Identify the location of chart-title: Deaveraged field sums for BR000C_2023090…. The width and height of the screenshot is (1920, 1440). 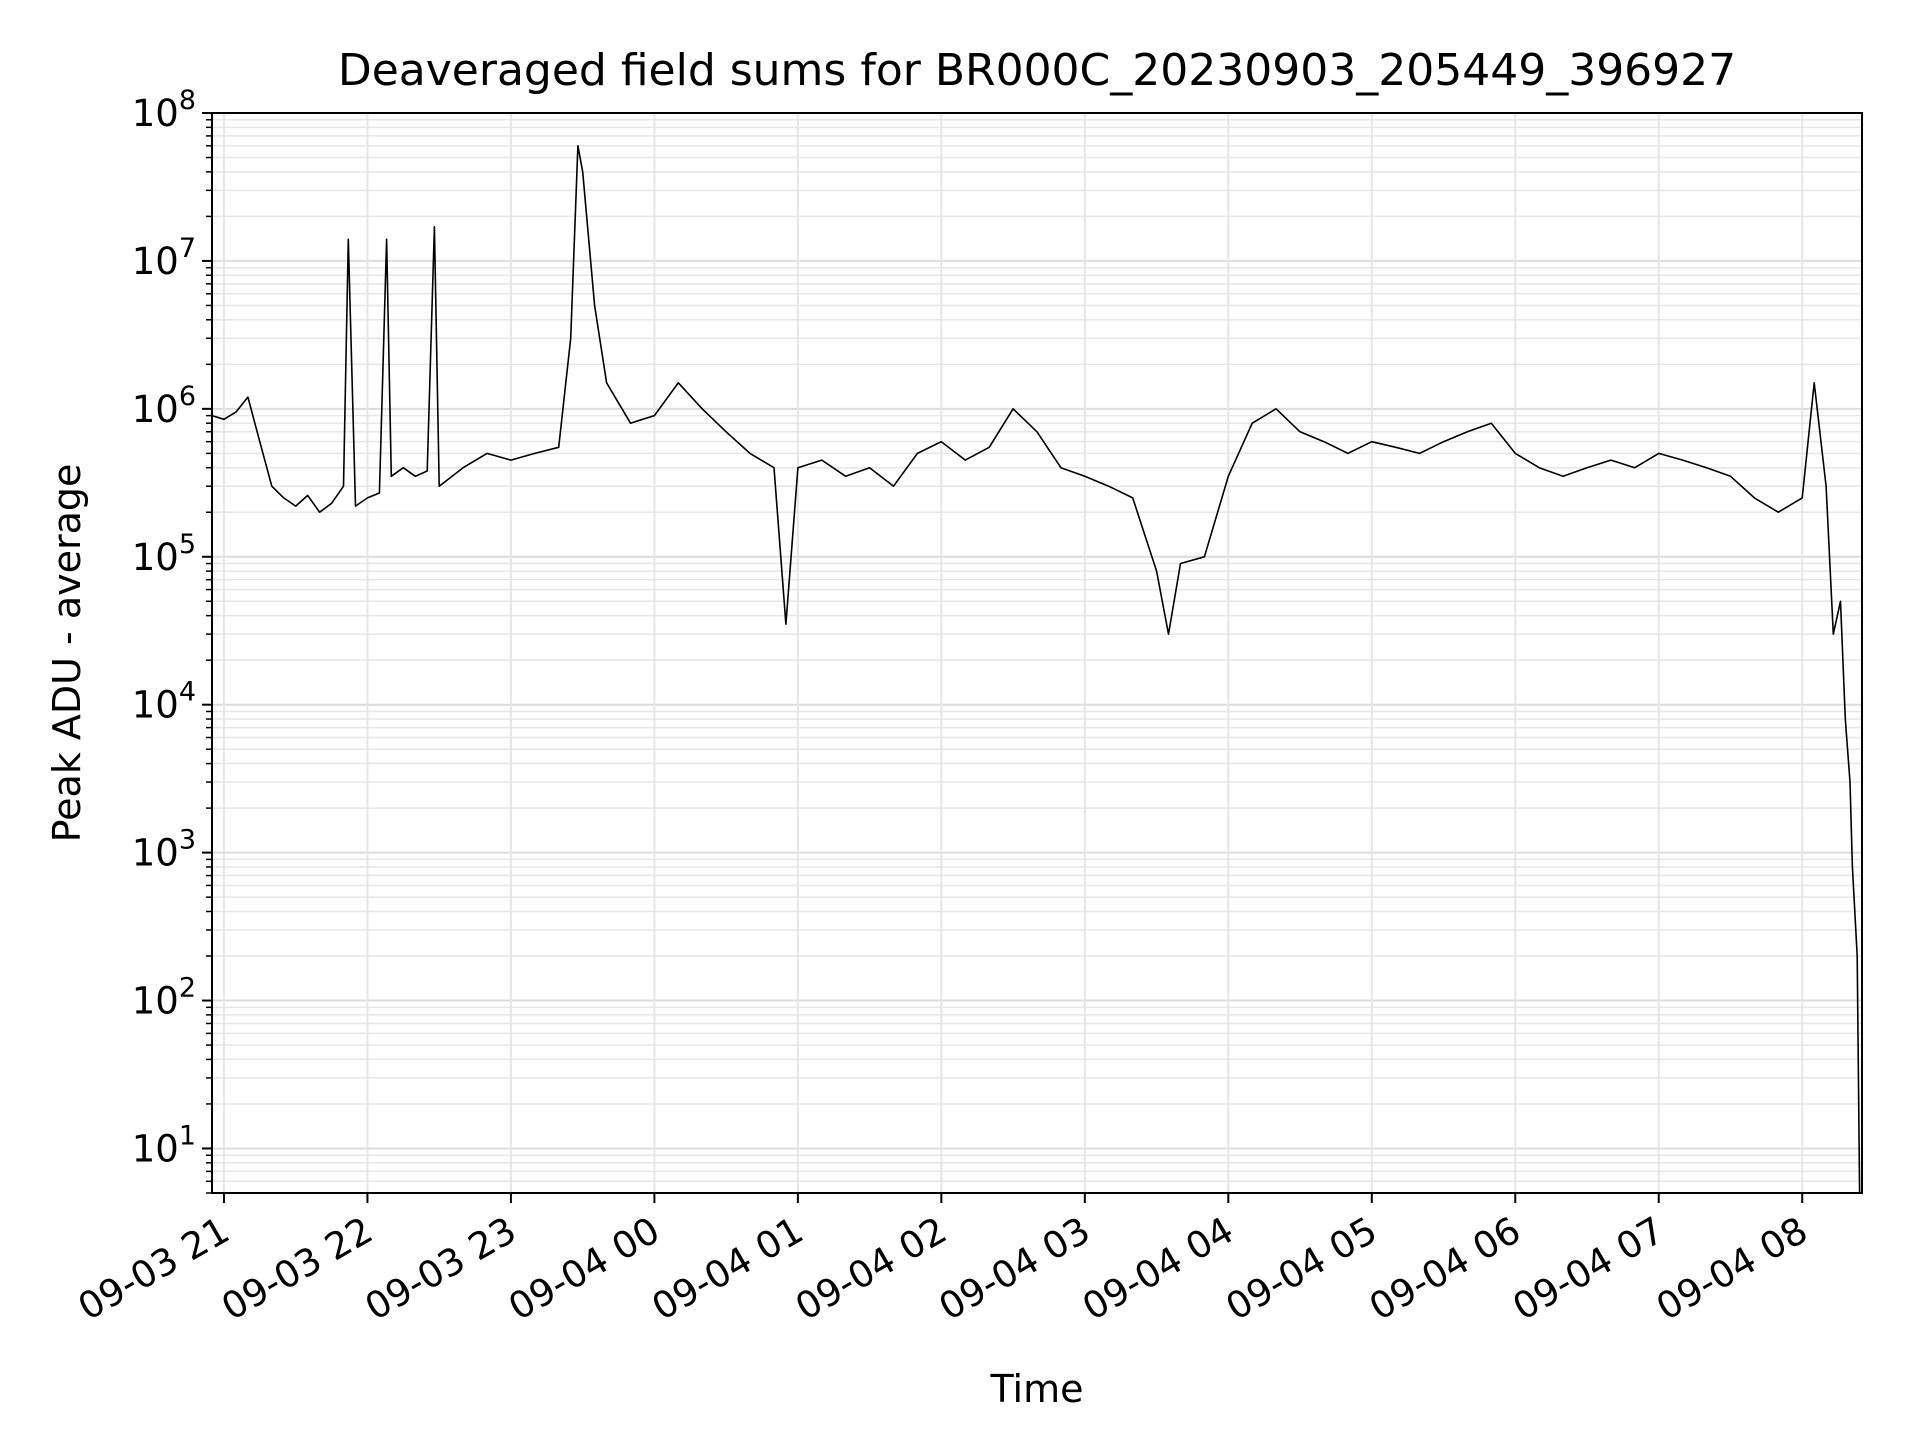
(1037, 70).